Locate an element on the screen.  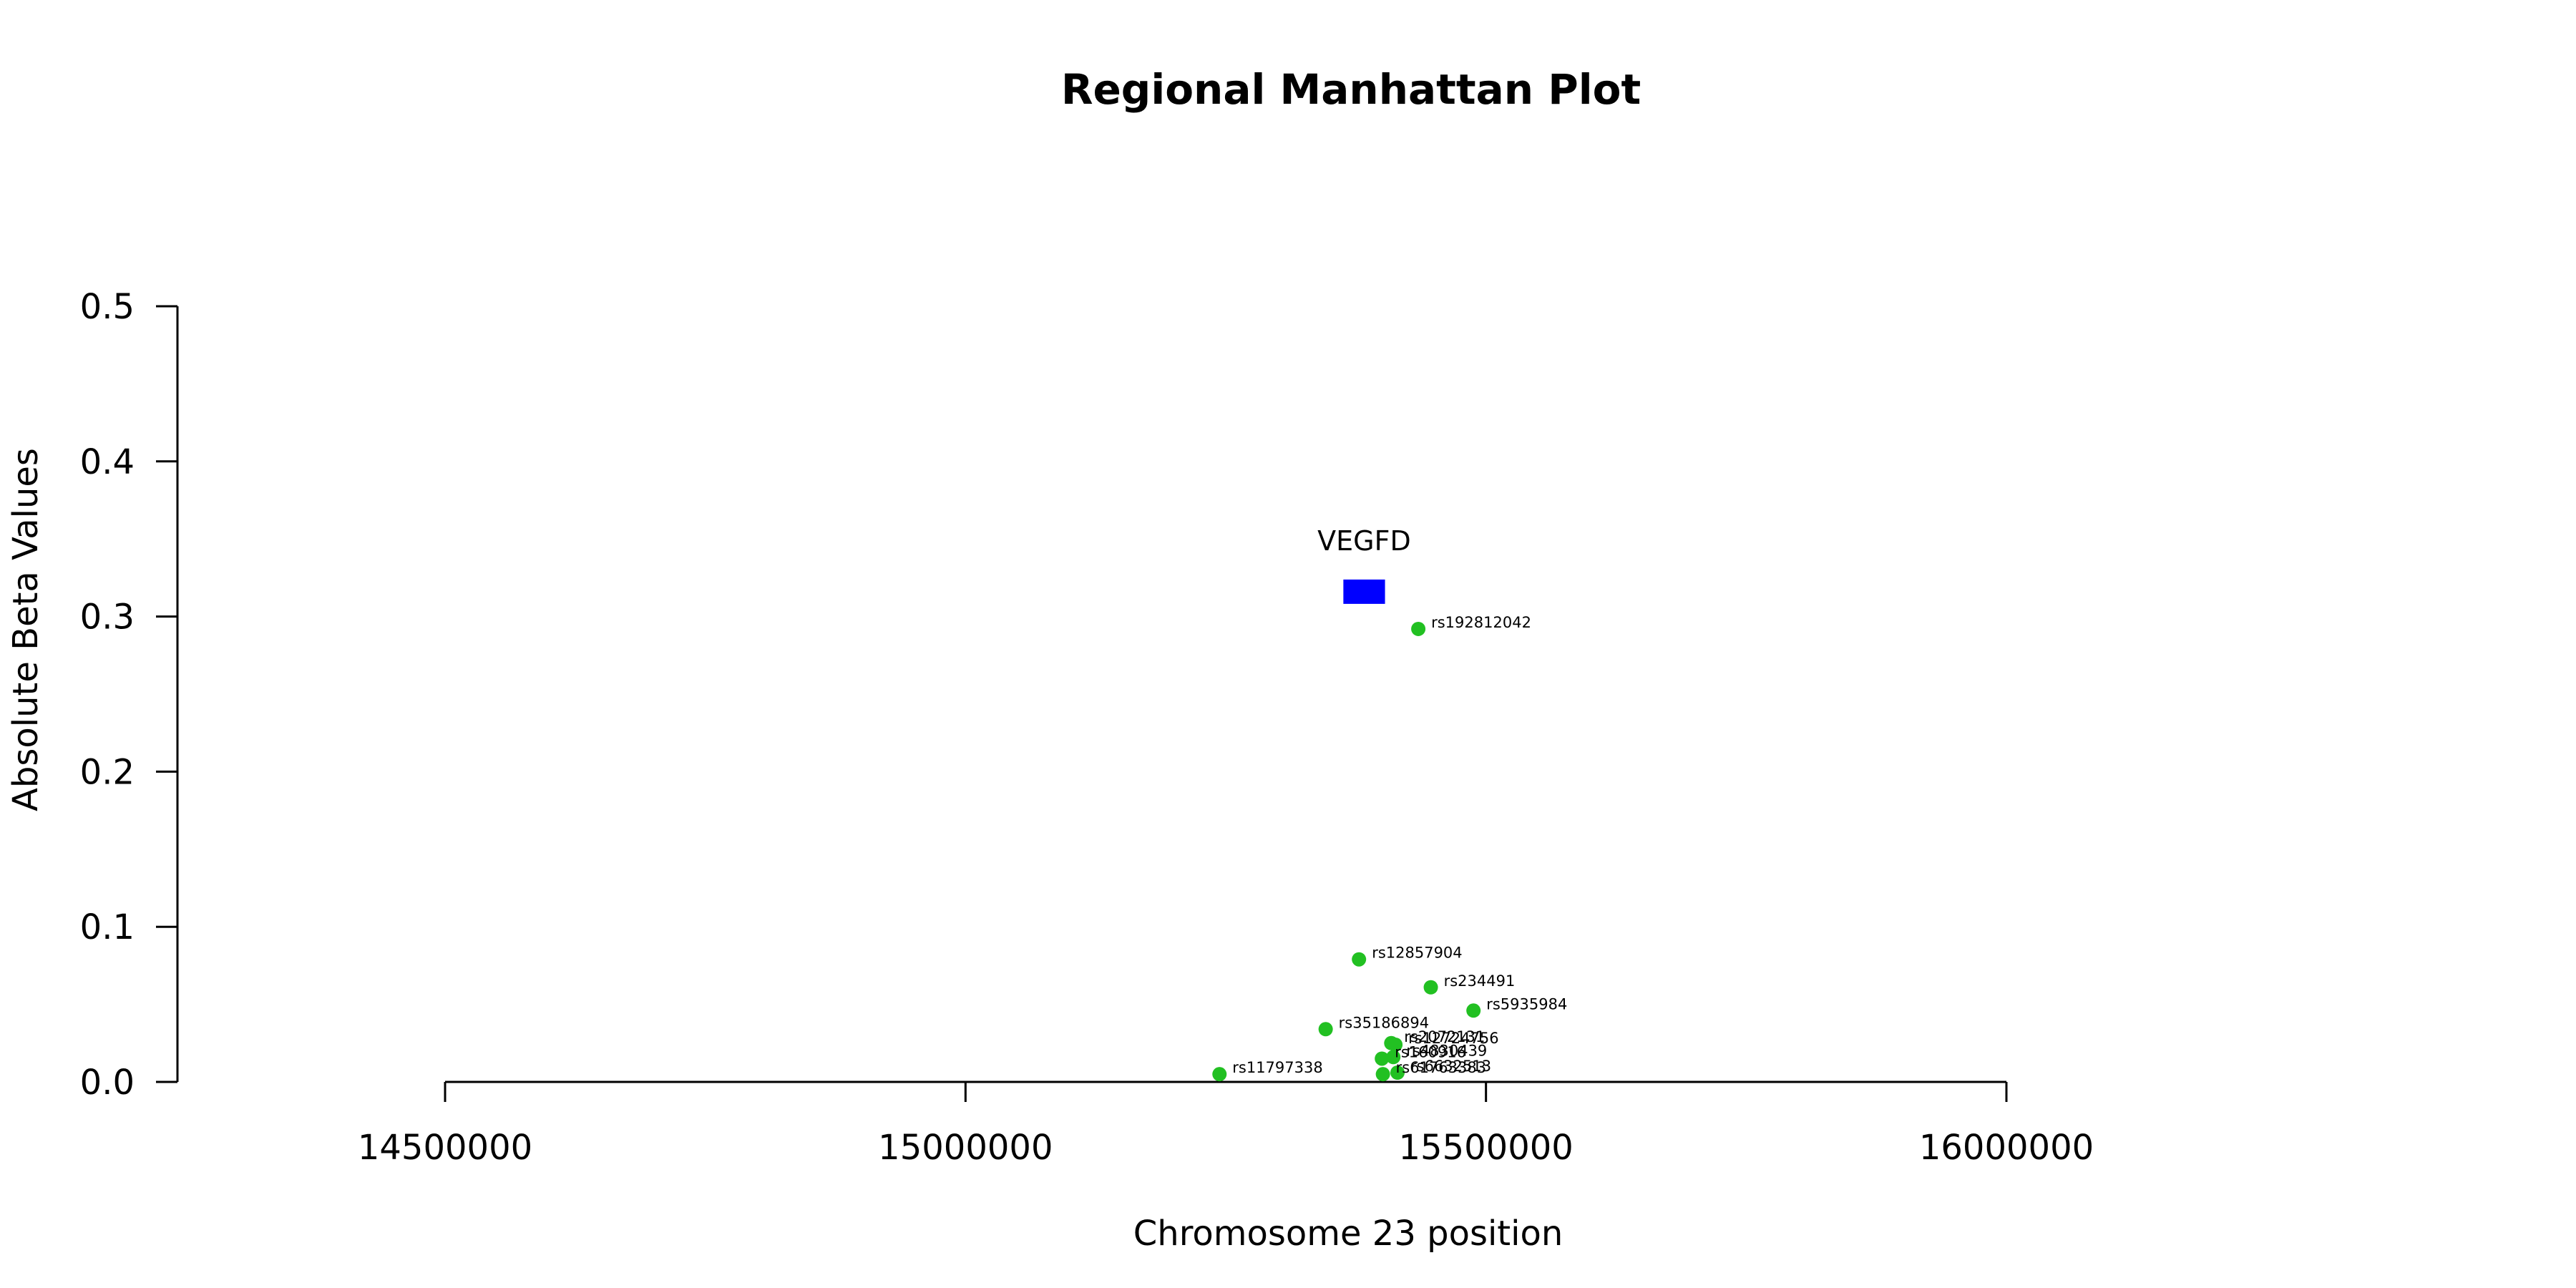
x-axis-label: Chromosome 23 position is located at coordinates (1348, 1234).